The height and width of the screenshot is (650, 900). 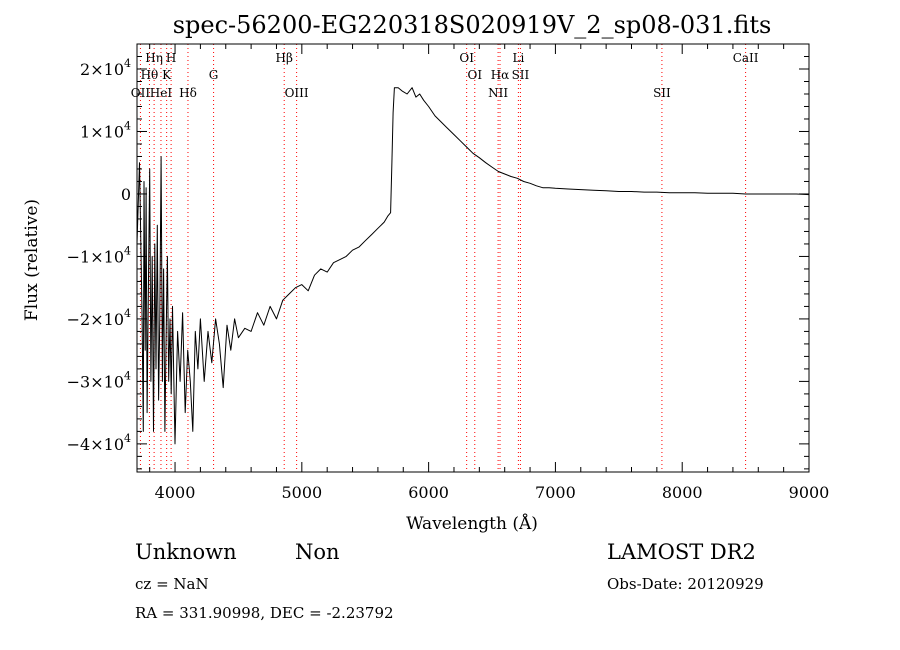 What do you see at coordinates (428, 492) in the screenshot?
I see `x-tick-label: 6000` at bounding box center [428, 492].